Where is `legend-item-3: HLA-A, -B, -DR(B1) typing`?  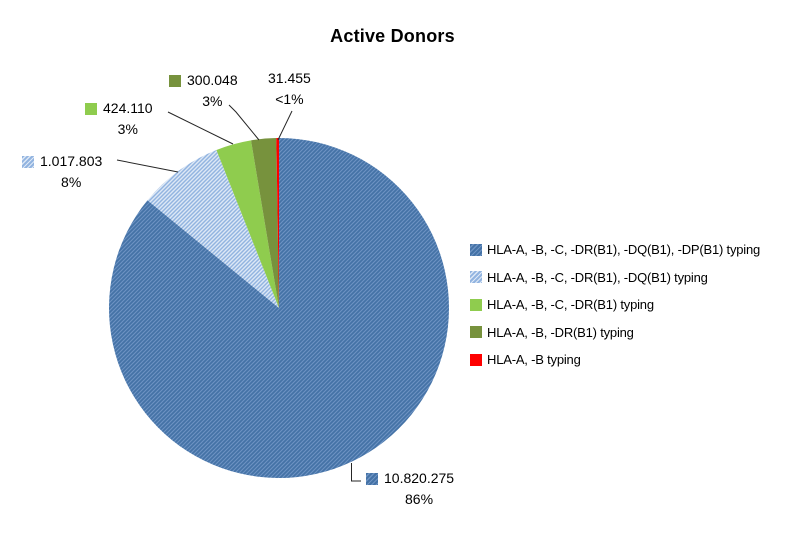 legend-item-3: HLA-A, -B, -DR(B1) typing is located at coordinates (615, 333).